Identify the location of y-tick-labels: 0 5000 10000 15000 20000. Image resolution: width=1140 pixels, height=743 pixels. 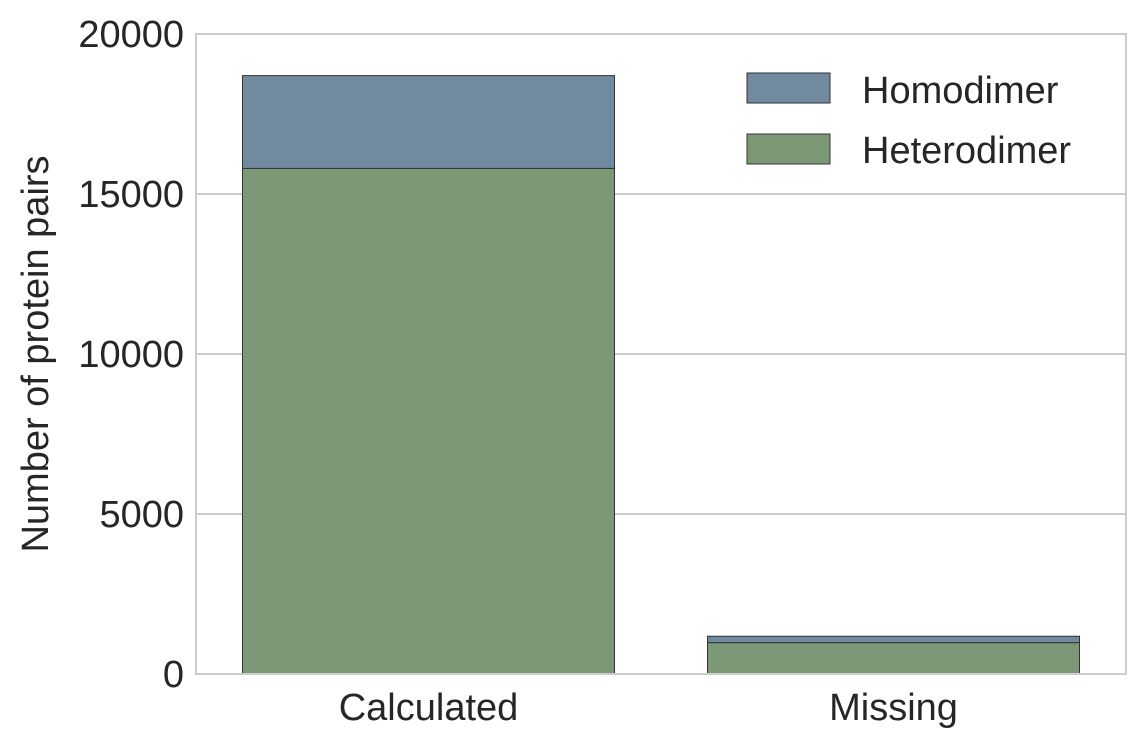
(131, 355).